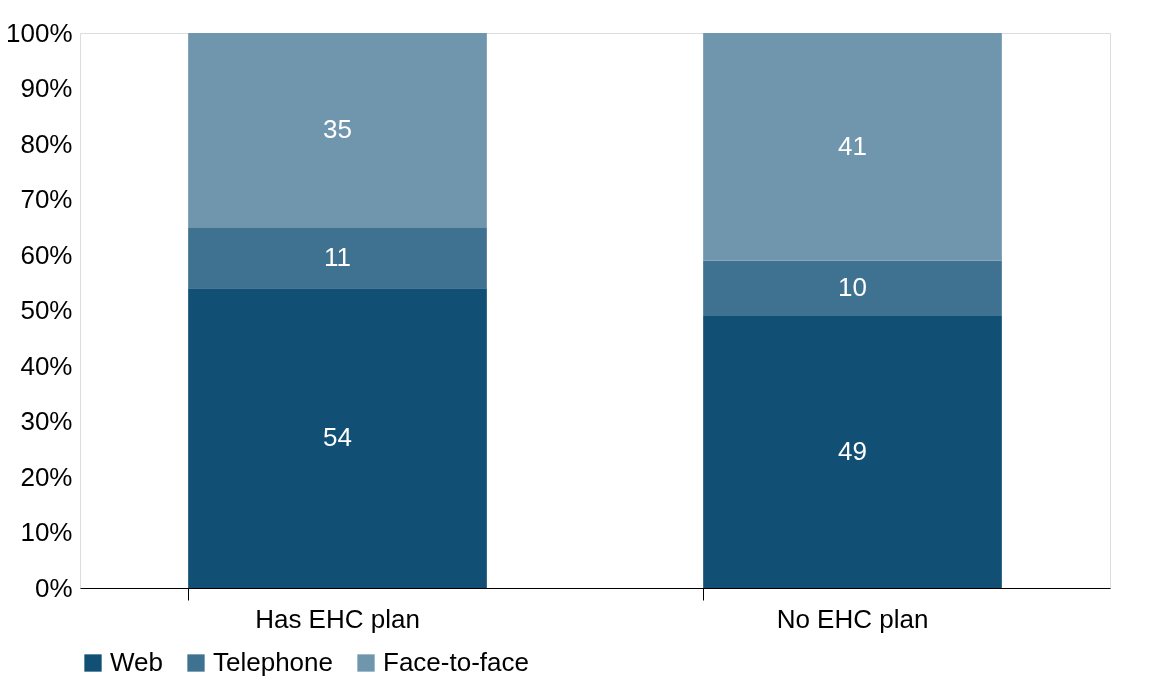 The image size is (1157, 695). I want to click on data-label: 11, so click(337, 256).